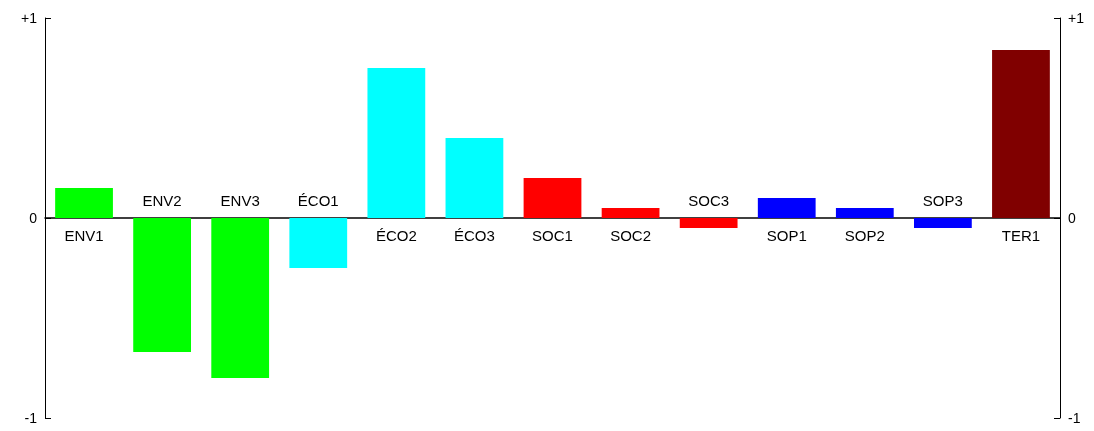 Image resolution: width=1094 pixels, height=431 pixels. I want to click on y2-tick-label: +1, so click(1076, 18).